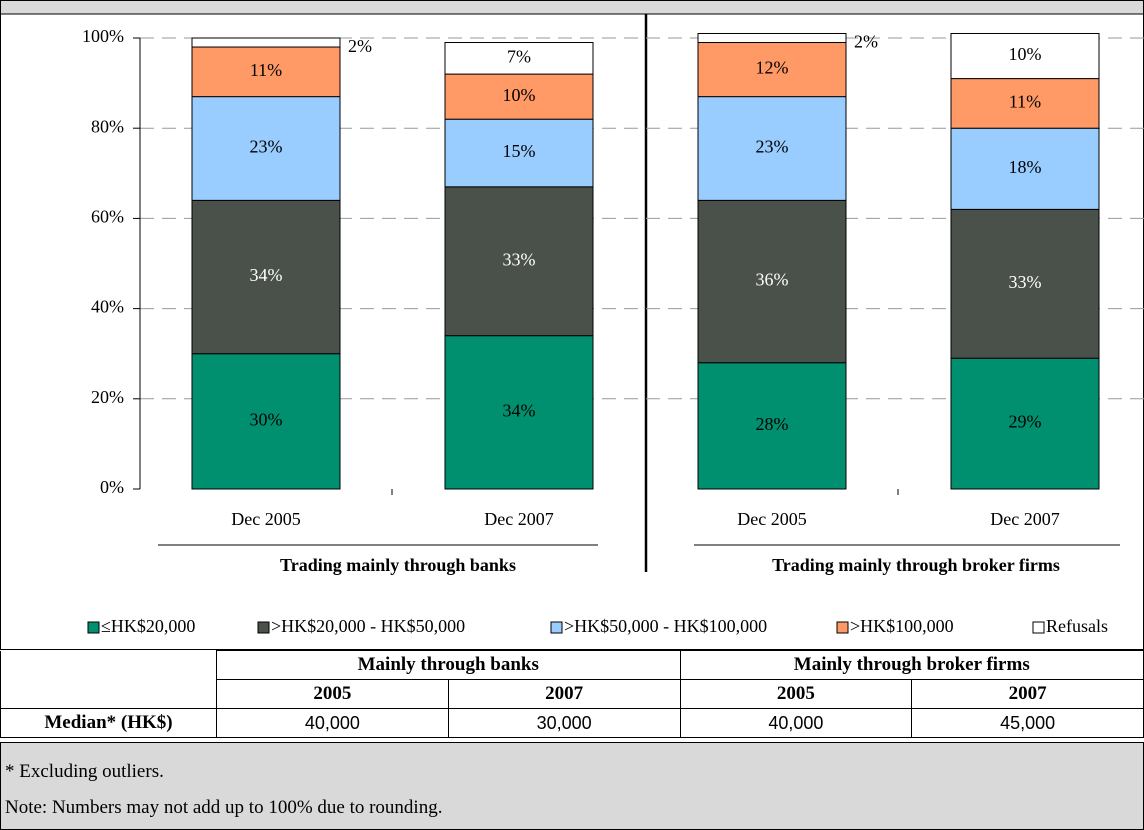 This screenshot has height=830, width=1144. I want to click on table-value: 45,000, so click(1027, 723).